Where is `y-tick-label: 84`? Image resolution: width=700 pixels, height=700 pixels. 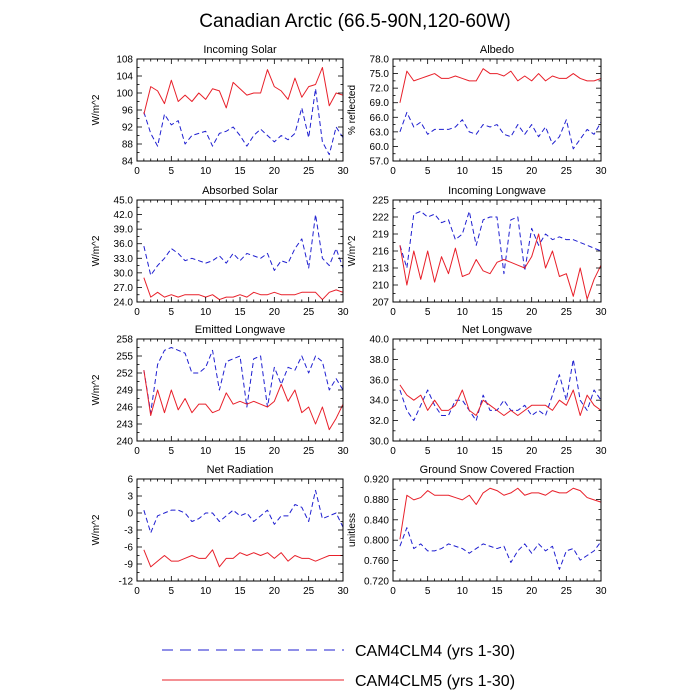
y-tick-label: 84 is located at coordinates (128, 162).